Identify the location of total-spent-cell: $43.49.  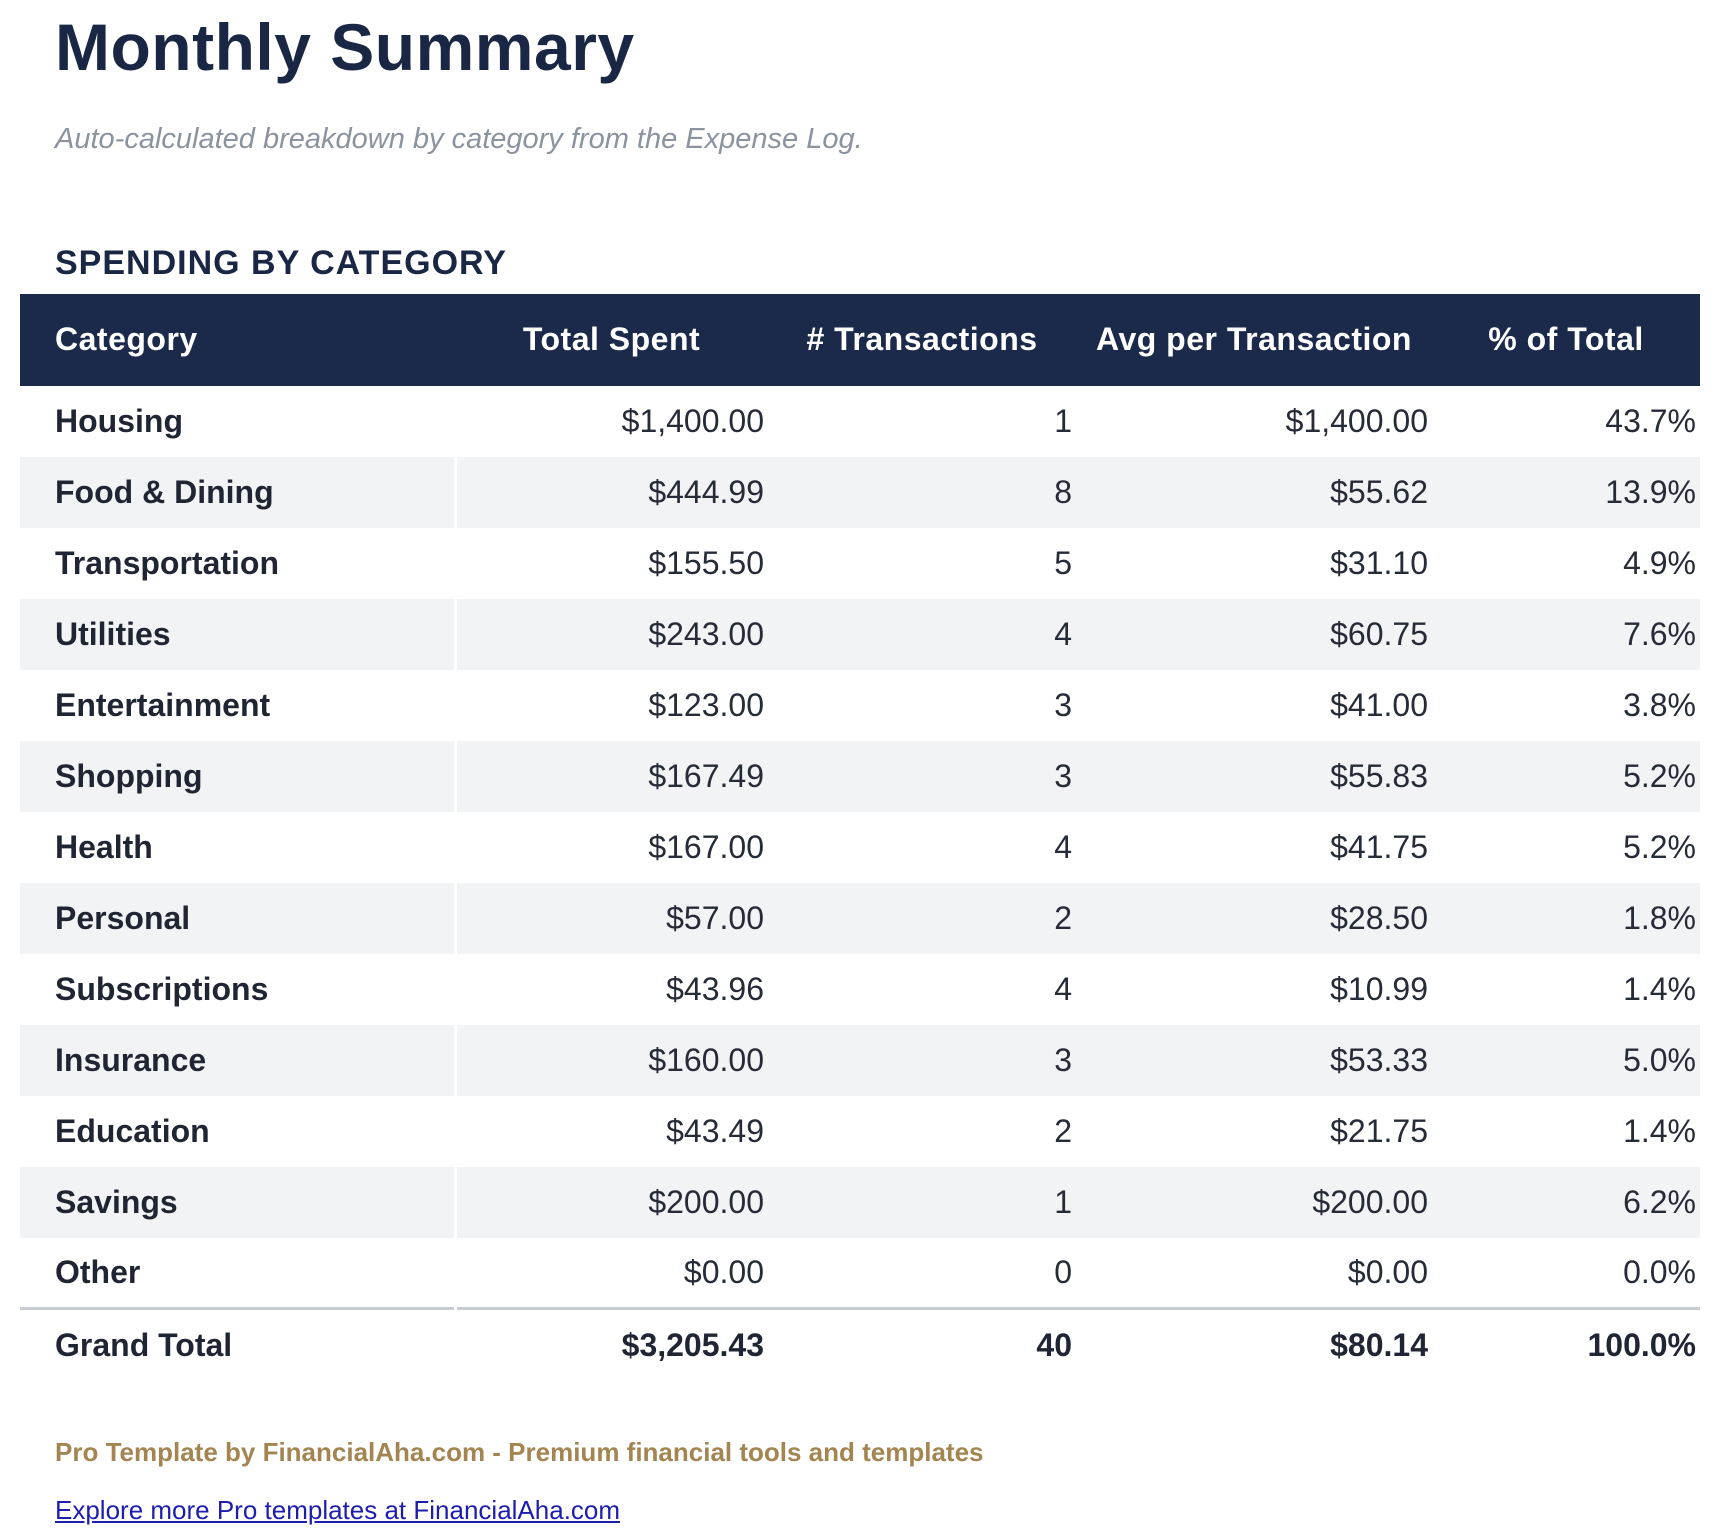
(715, 1130).